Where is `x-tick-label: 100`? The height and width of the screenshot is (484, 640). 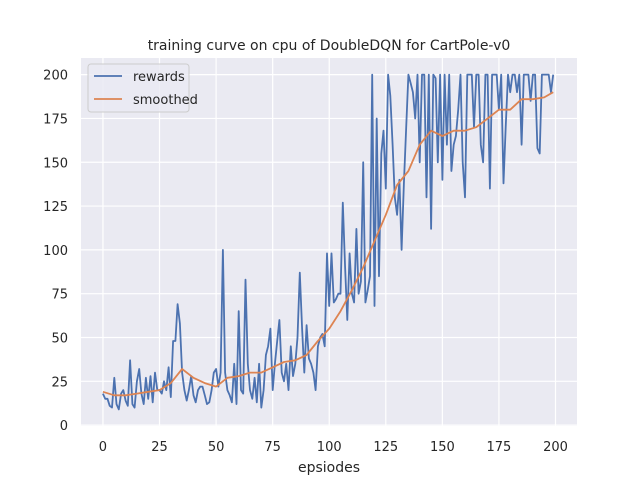
x-tick-label: 100 is located at coordinates (329, 447).